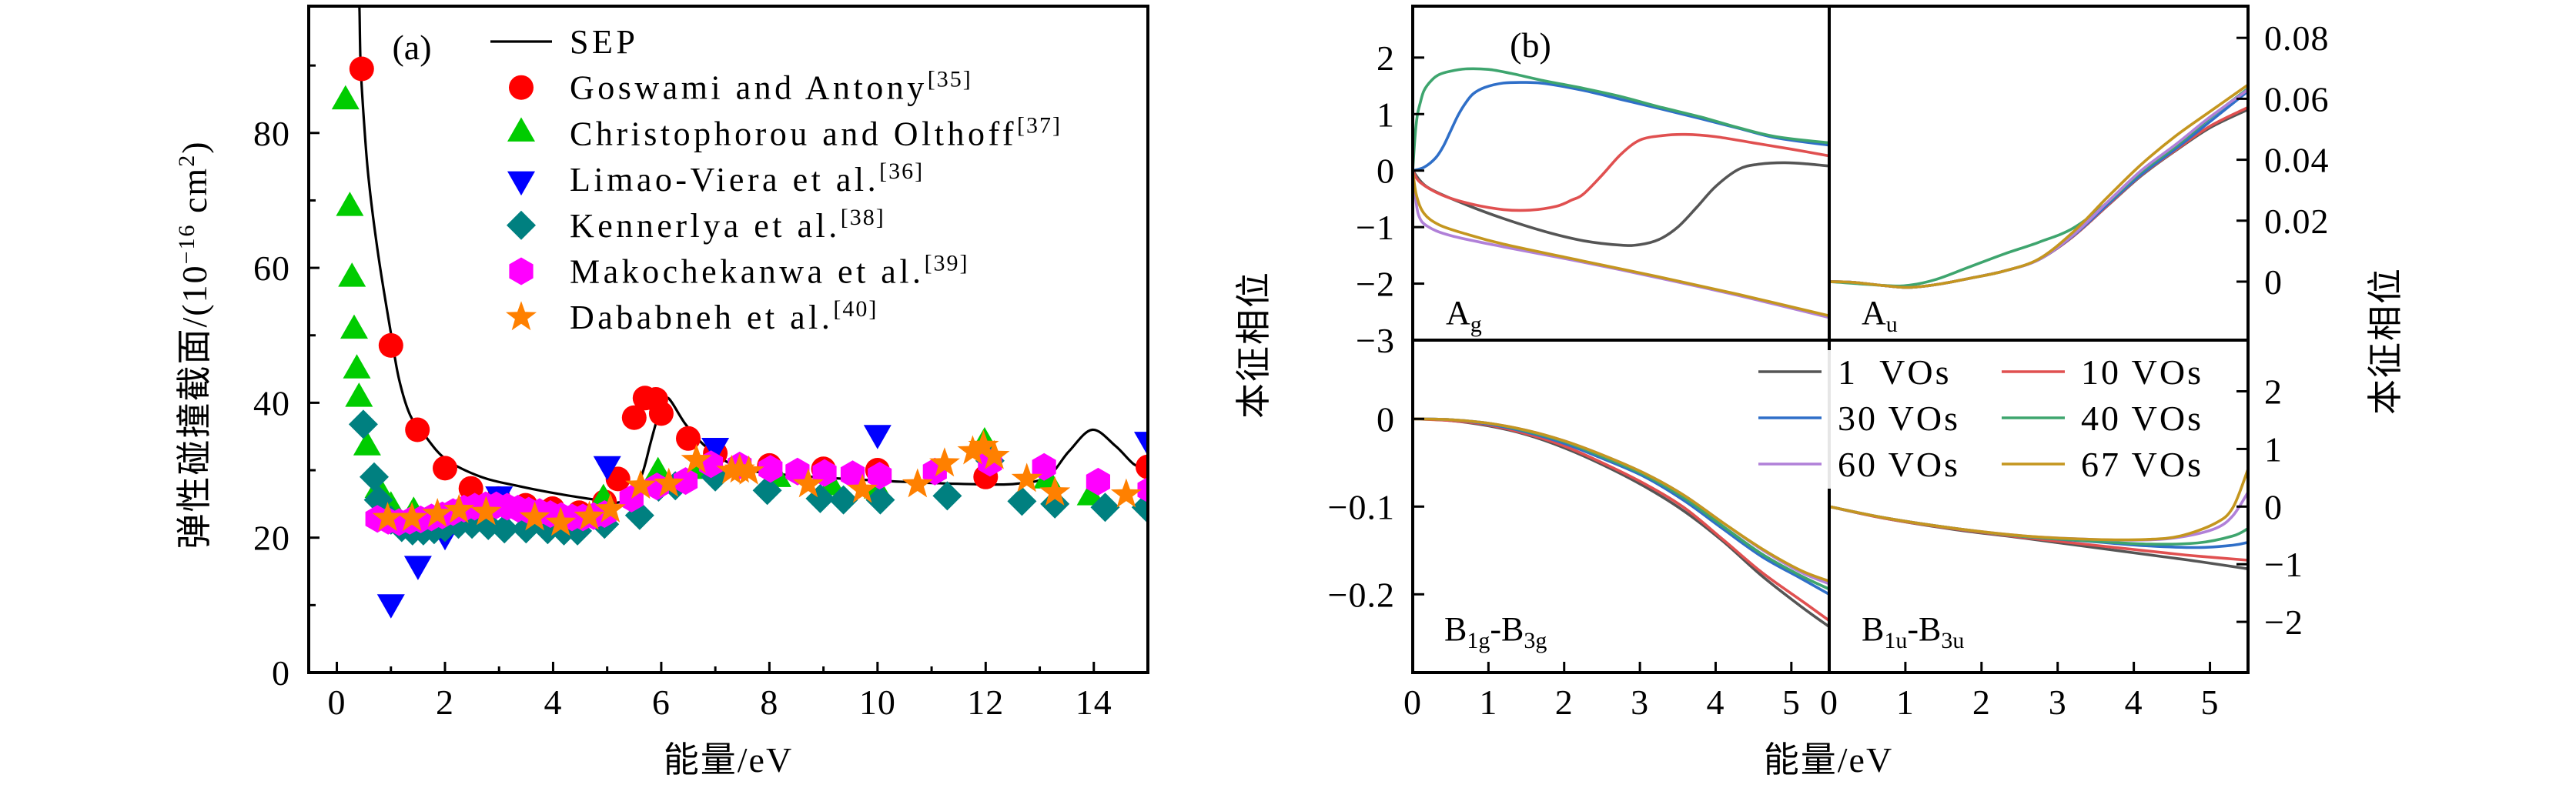 Image resolution: width=2576 pixels, height=788 pixels. Describe the element at coordinates (194, 146) in the screenshot. I see `text-segment: )` at that location.